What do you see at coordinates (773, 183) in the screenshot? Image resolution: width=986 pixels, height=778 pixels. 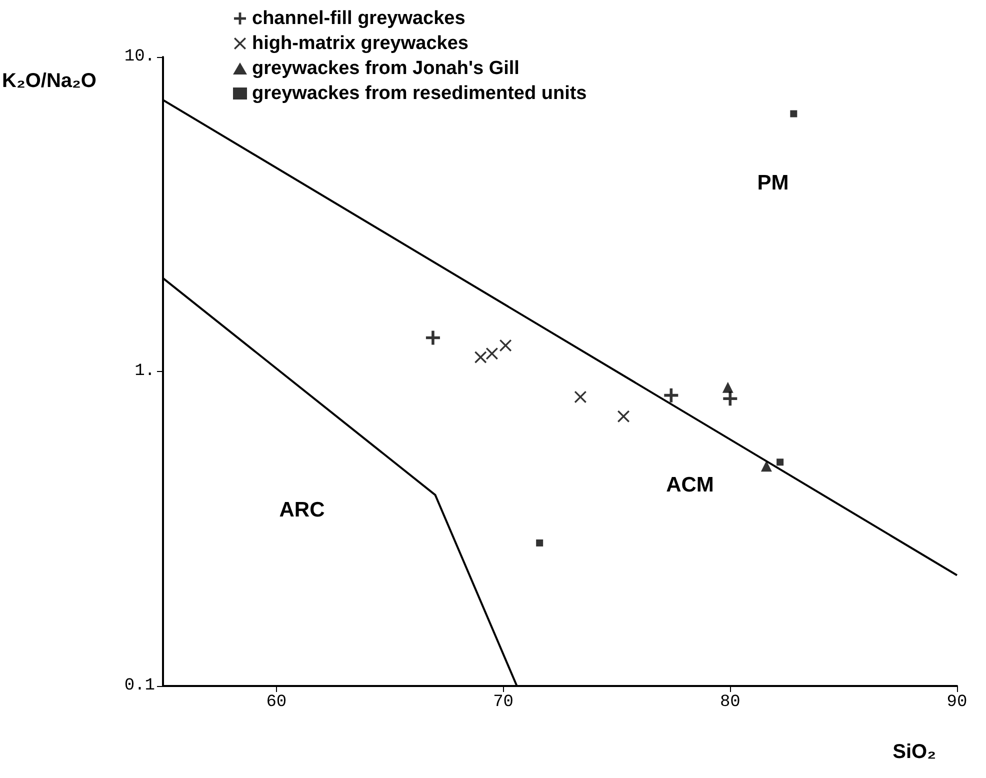 I see `annotation: PM` at bounding box center [773, 183].